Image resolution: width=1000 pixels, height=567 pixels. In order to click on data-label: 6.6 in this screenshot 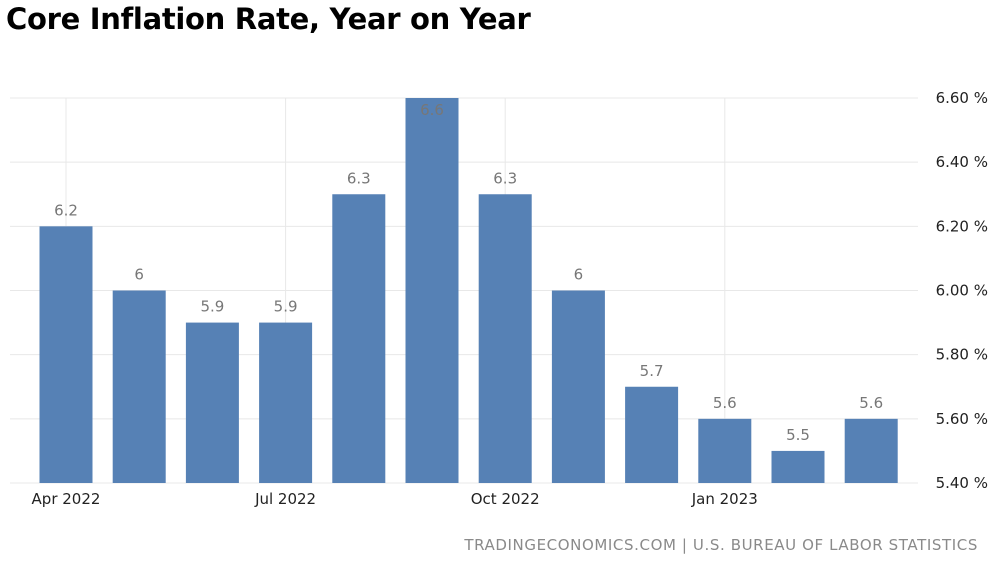, I will do `click(432, 110)`.